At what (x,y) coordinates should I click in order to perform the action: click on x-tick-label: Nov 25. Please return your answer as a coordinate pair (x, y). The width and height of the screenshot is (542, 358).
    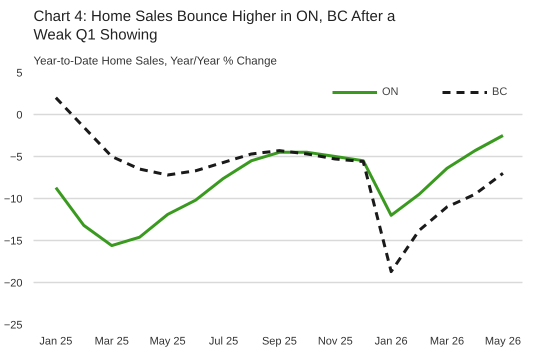
    Looking at the image, I should click on (335, 342).